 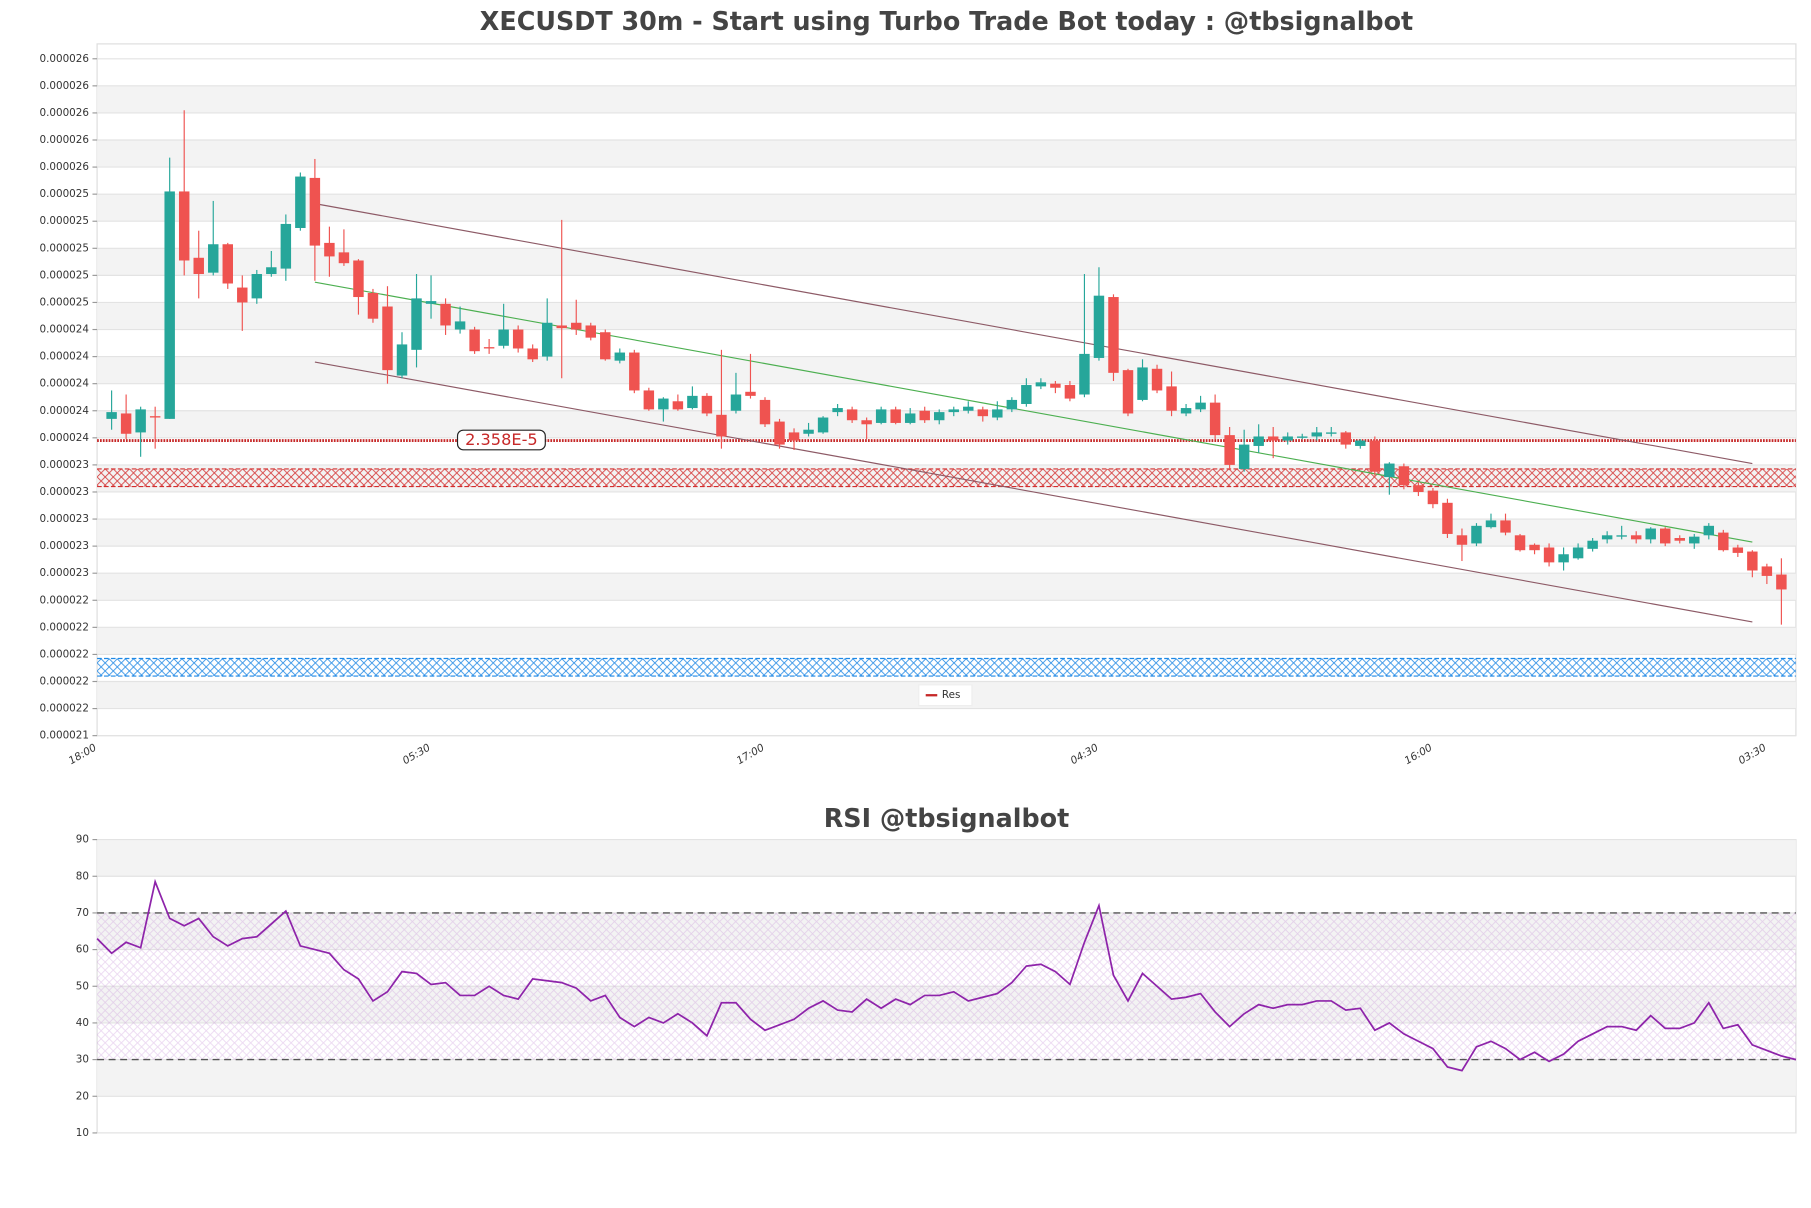 What do you see at coordinates (82, 1133) in the screenshot?
I see `y-tick-label: 10` at bounding box center [82, 1133].